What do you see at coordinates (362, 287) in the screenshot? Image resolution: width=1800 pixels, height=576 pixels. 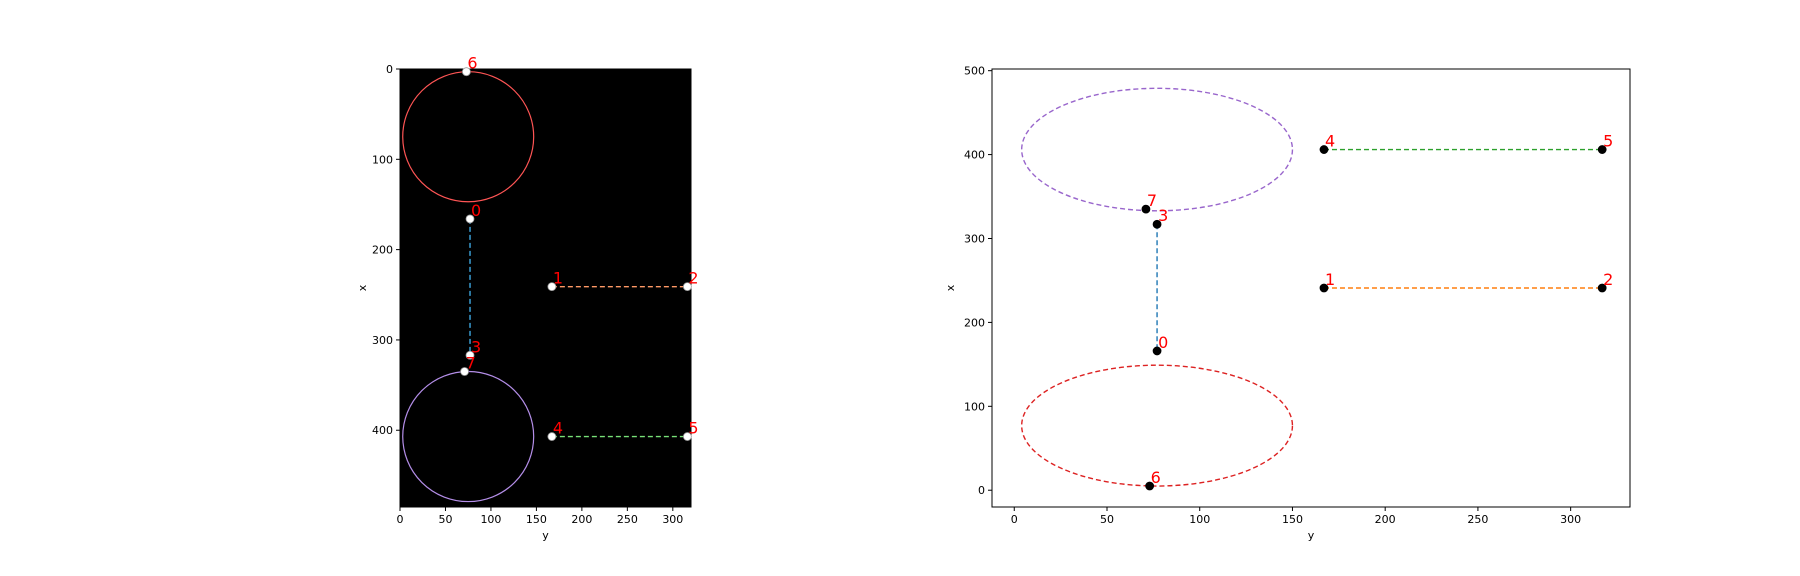 I see `left-y-axis-label: x` at bounding box center [362, 287].